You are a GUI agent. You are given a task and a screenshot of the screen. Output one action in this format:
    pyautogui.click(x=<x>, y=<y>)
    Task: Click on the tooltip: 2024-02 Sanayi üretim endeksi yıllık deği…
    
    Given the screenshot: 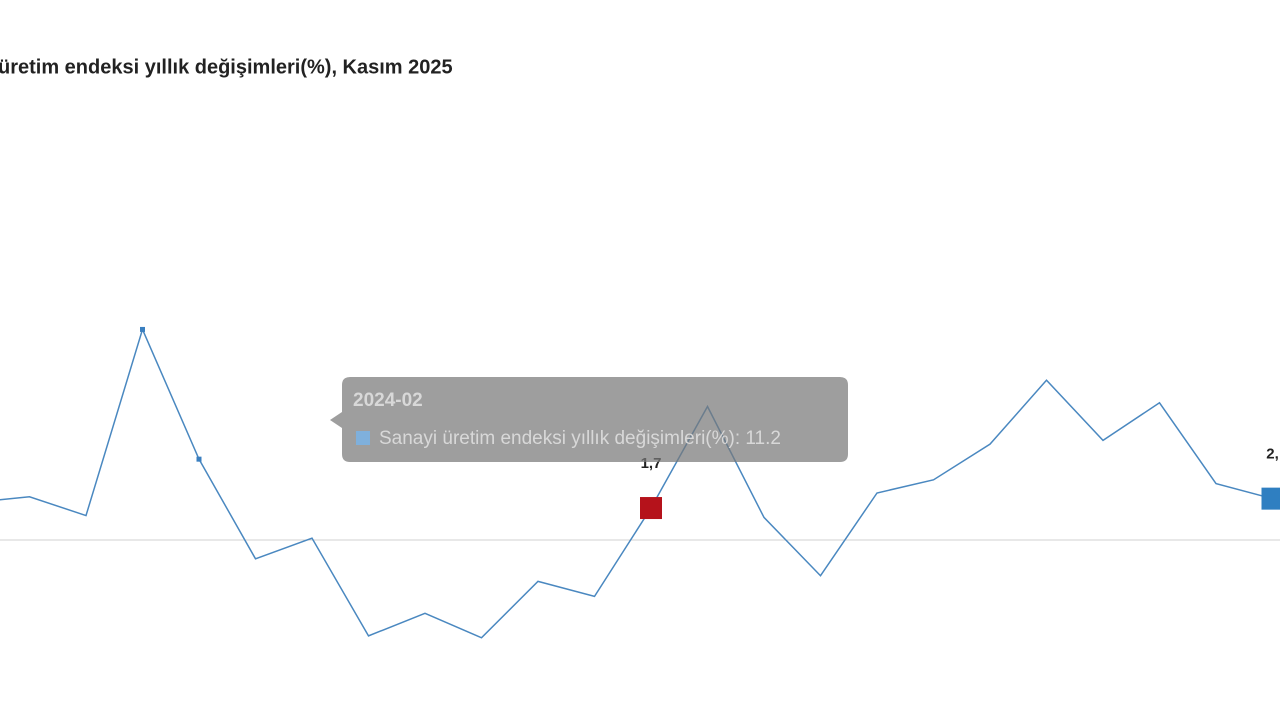 What is the action you would take?
    pyautogui.click(x=589, y=419)
    